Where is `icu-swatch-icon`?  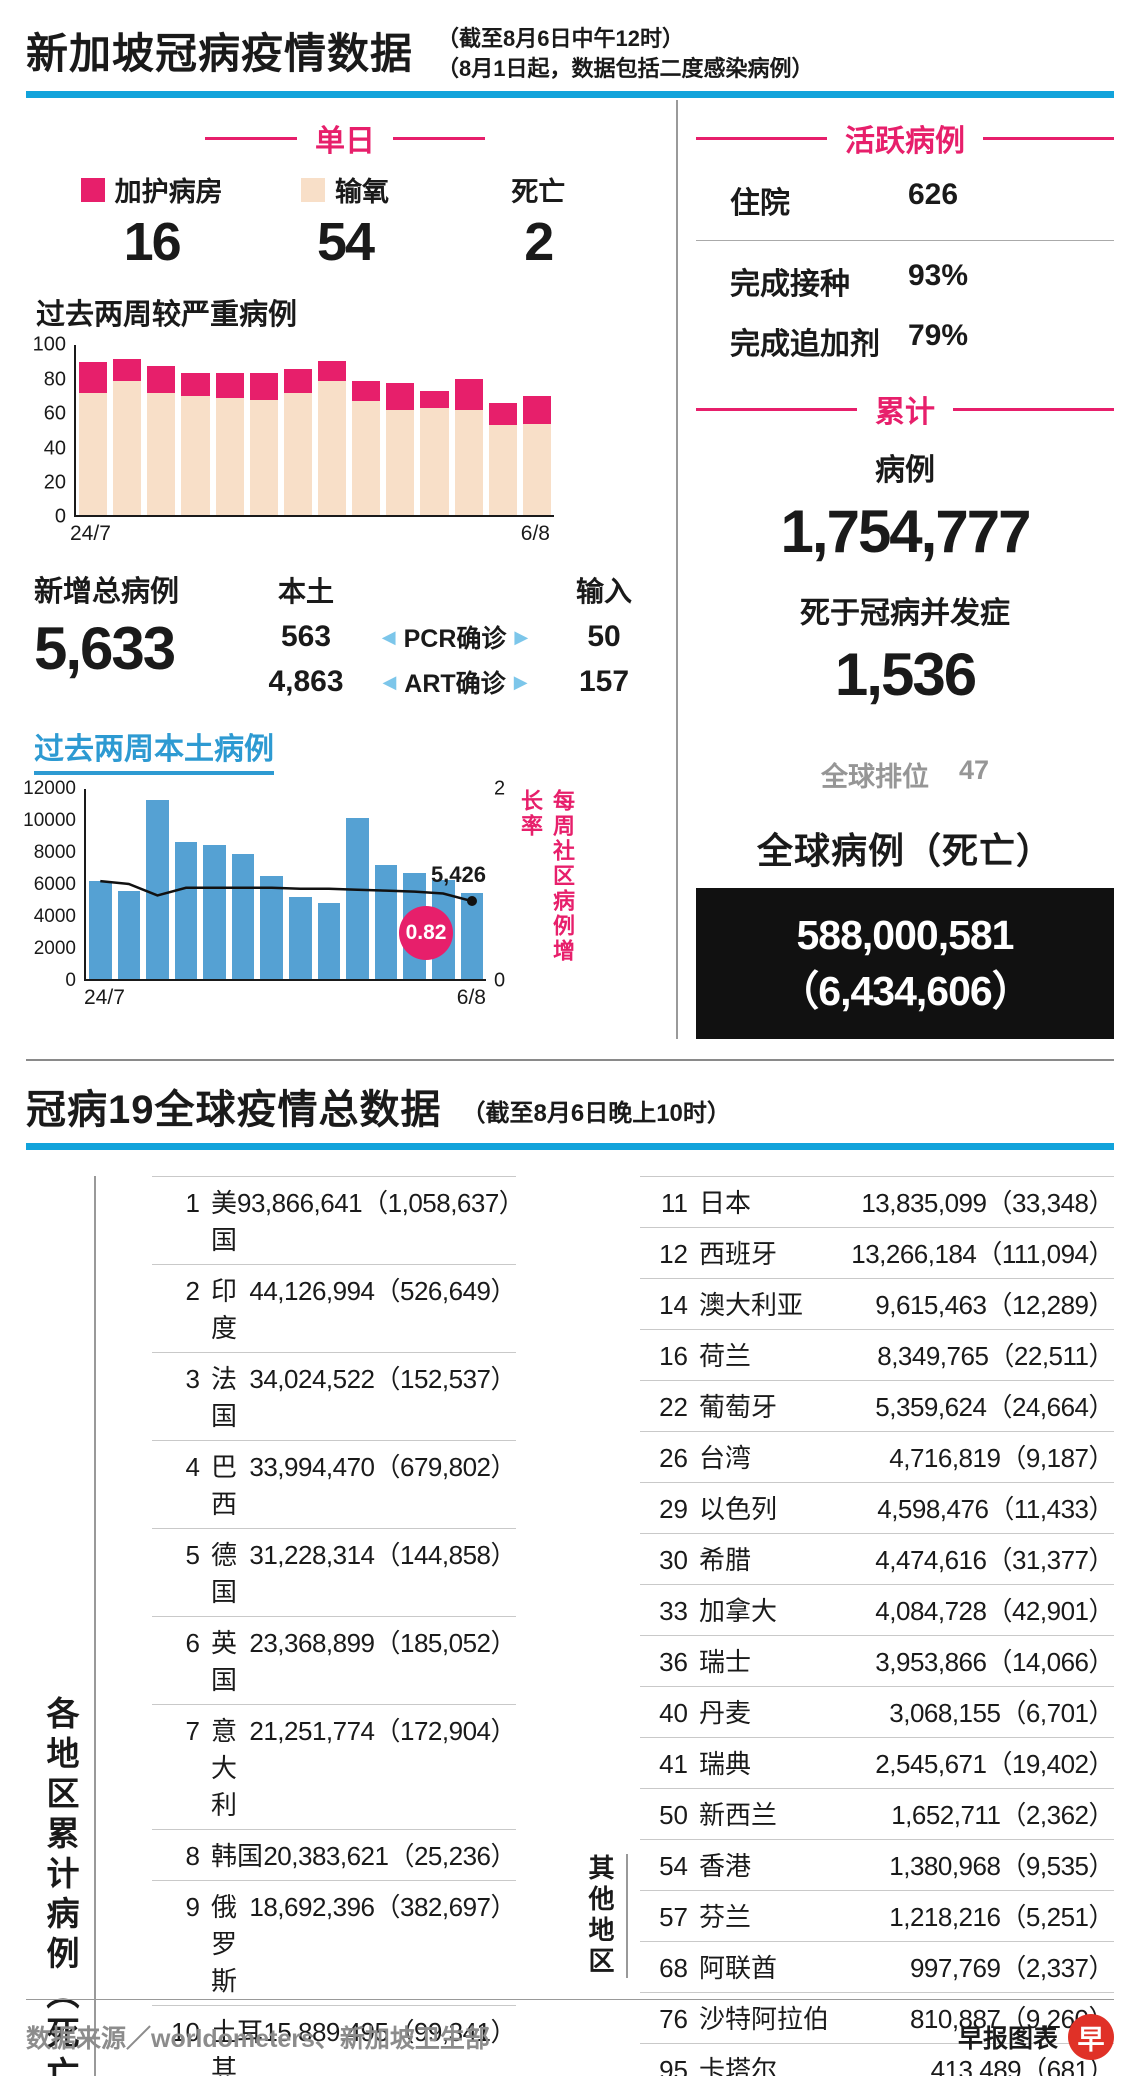
icu-swatch-icon is located at coordinates (92, 189).